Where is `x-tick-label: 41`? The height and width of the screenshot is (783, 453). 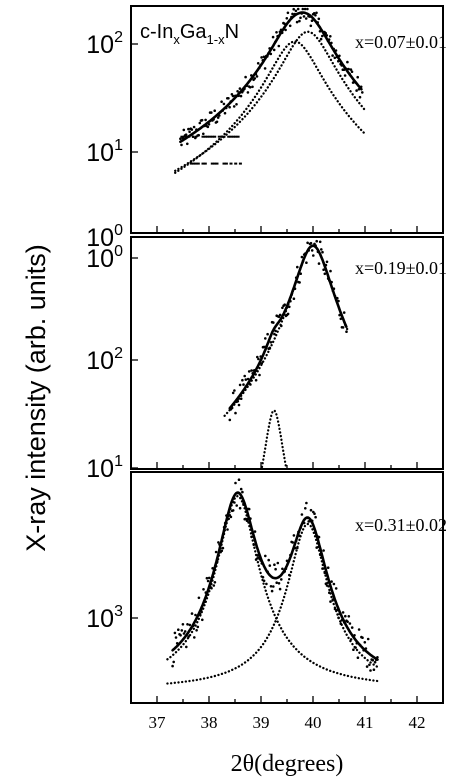
x-tick-label: 41 is located at coordinates (365, 722).